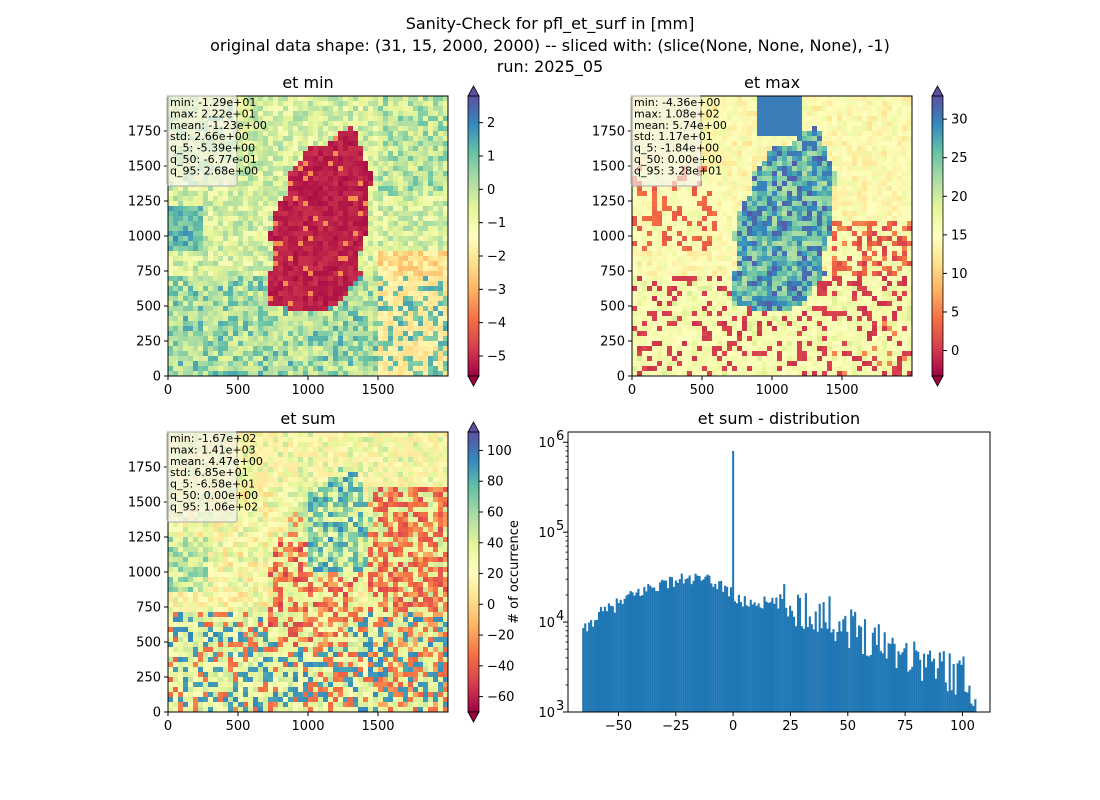 The image size is (1100, 800). What do you see at coordinates (496, 357) in the screenshot?
I see `colorbar-tick-label: −5` at bounding box center [496, 357].